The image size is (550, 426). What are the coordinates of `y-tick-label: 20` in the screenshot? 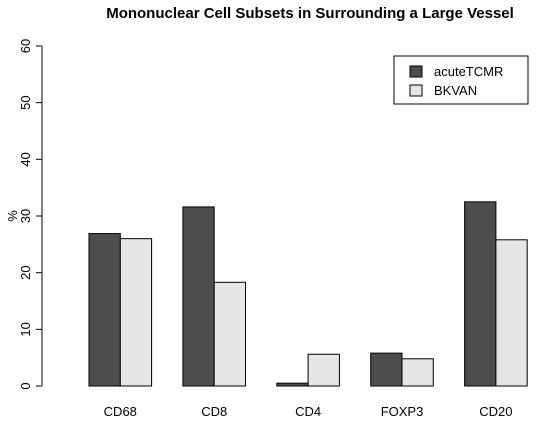 It's located at (25, 272).